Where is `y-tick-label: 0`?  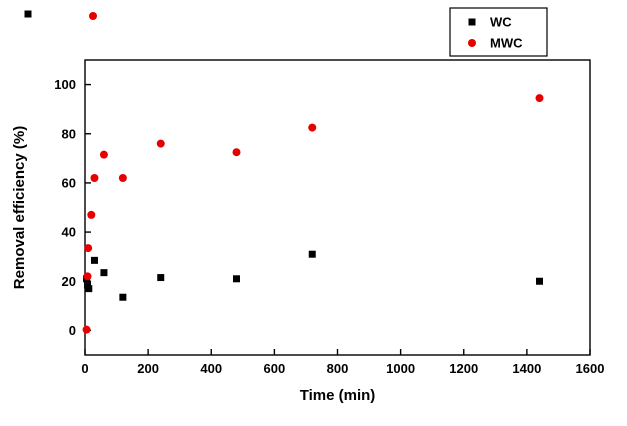 y-tick-label: 0 is located at coordinates (72, 330).